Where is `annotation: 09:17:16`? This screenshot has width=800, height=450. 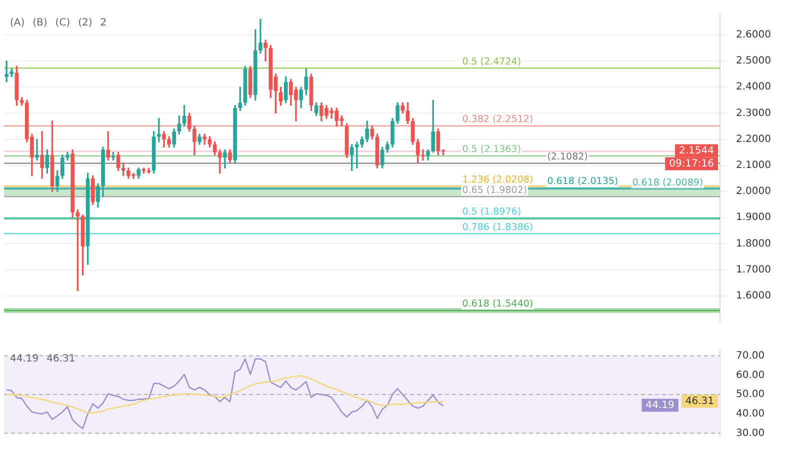
annotation: 09:17:16 is located at coordinates (691, 164).